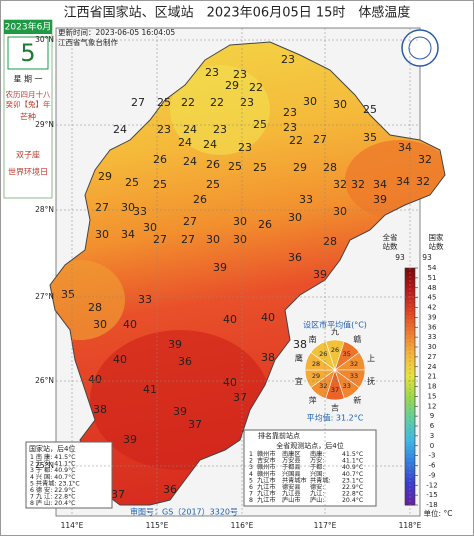 The image size is (474, 536). What do you see at coordinates (130, 324) in the screenshot?
I see `station-value: 40` at bounding box center [130, 324].